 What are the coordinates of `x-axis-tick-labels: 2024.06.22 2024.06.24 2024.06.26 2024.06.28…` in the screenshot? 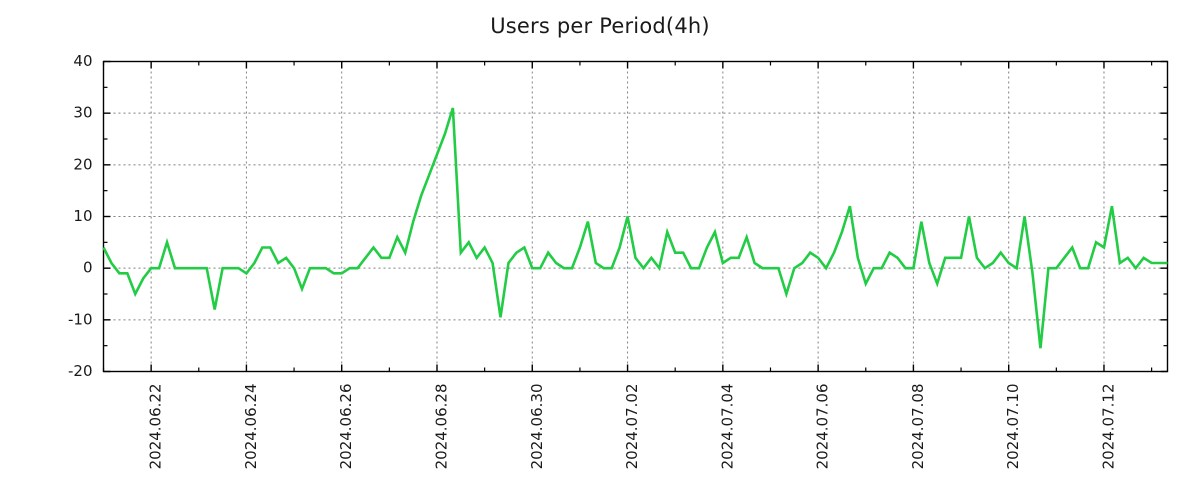 It's located at (632, 427).